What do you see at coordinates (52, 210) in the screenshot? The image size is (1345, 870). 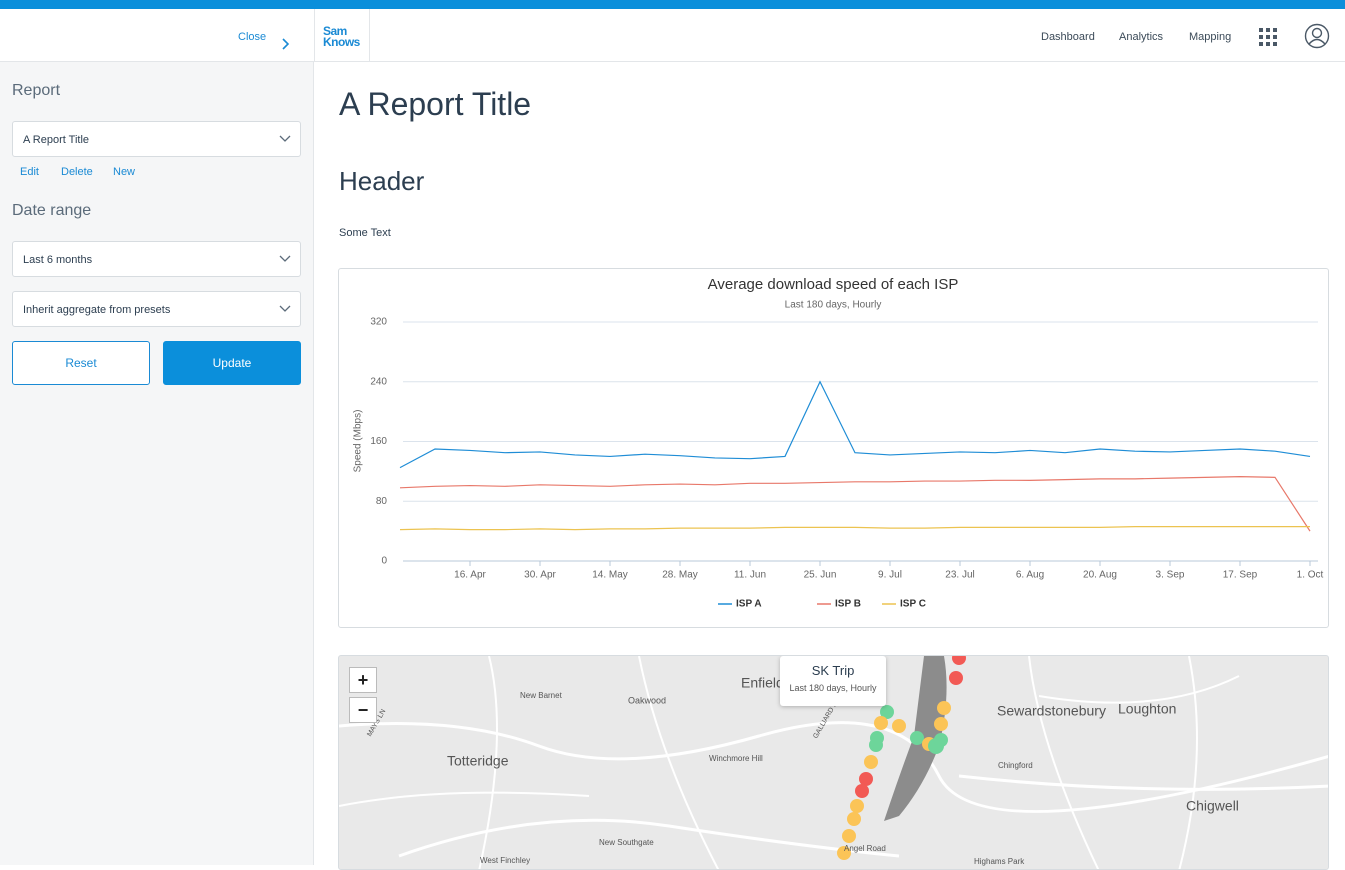 I see `section-label: Date range` at bounding box center [52, 210].